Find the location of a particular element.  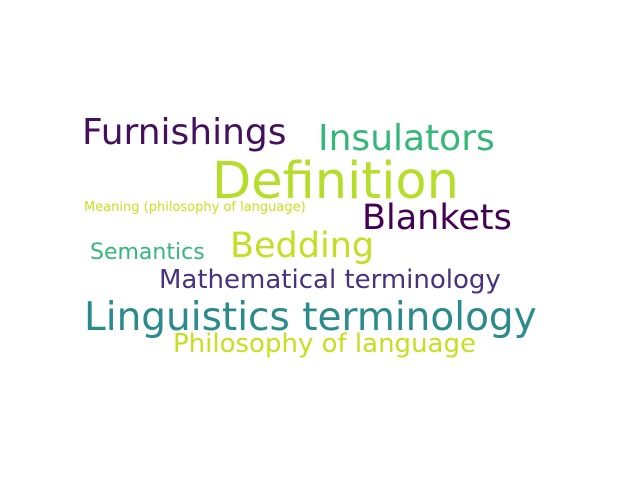

word-mathematical-terminology: Mathematical terminology is located at coordinates (330, 280).